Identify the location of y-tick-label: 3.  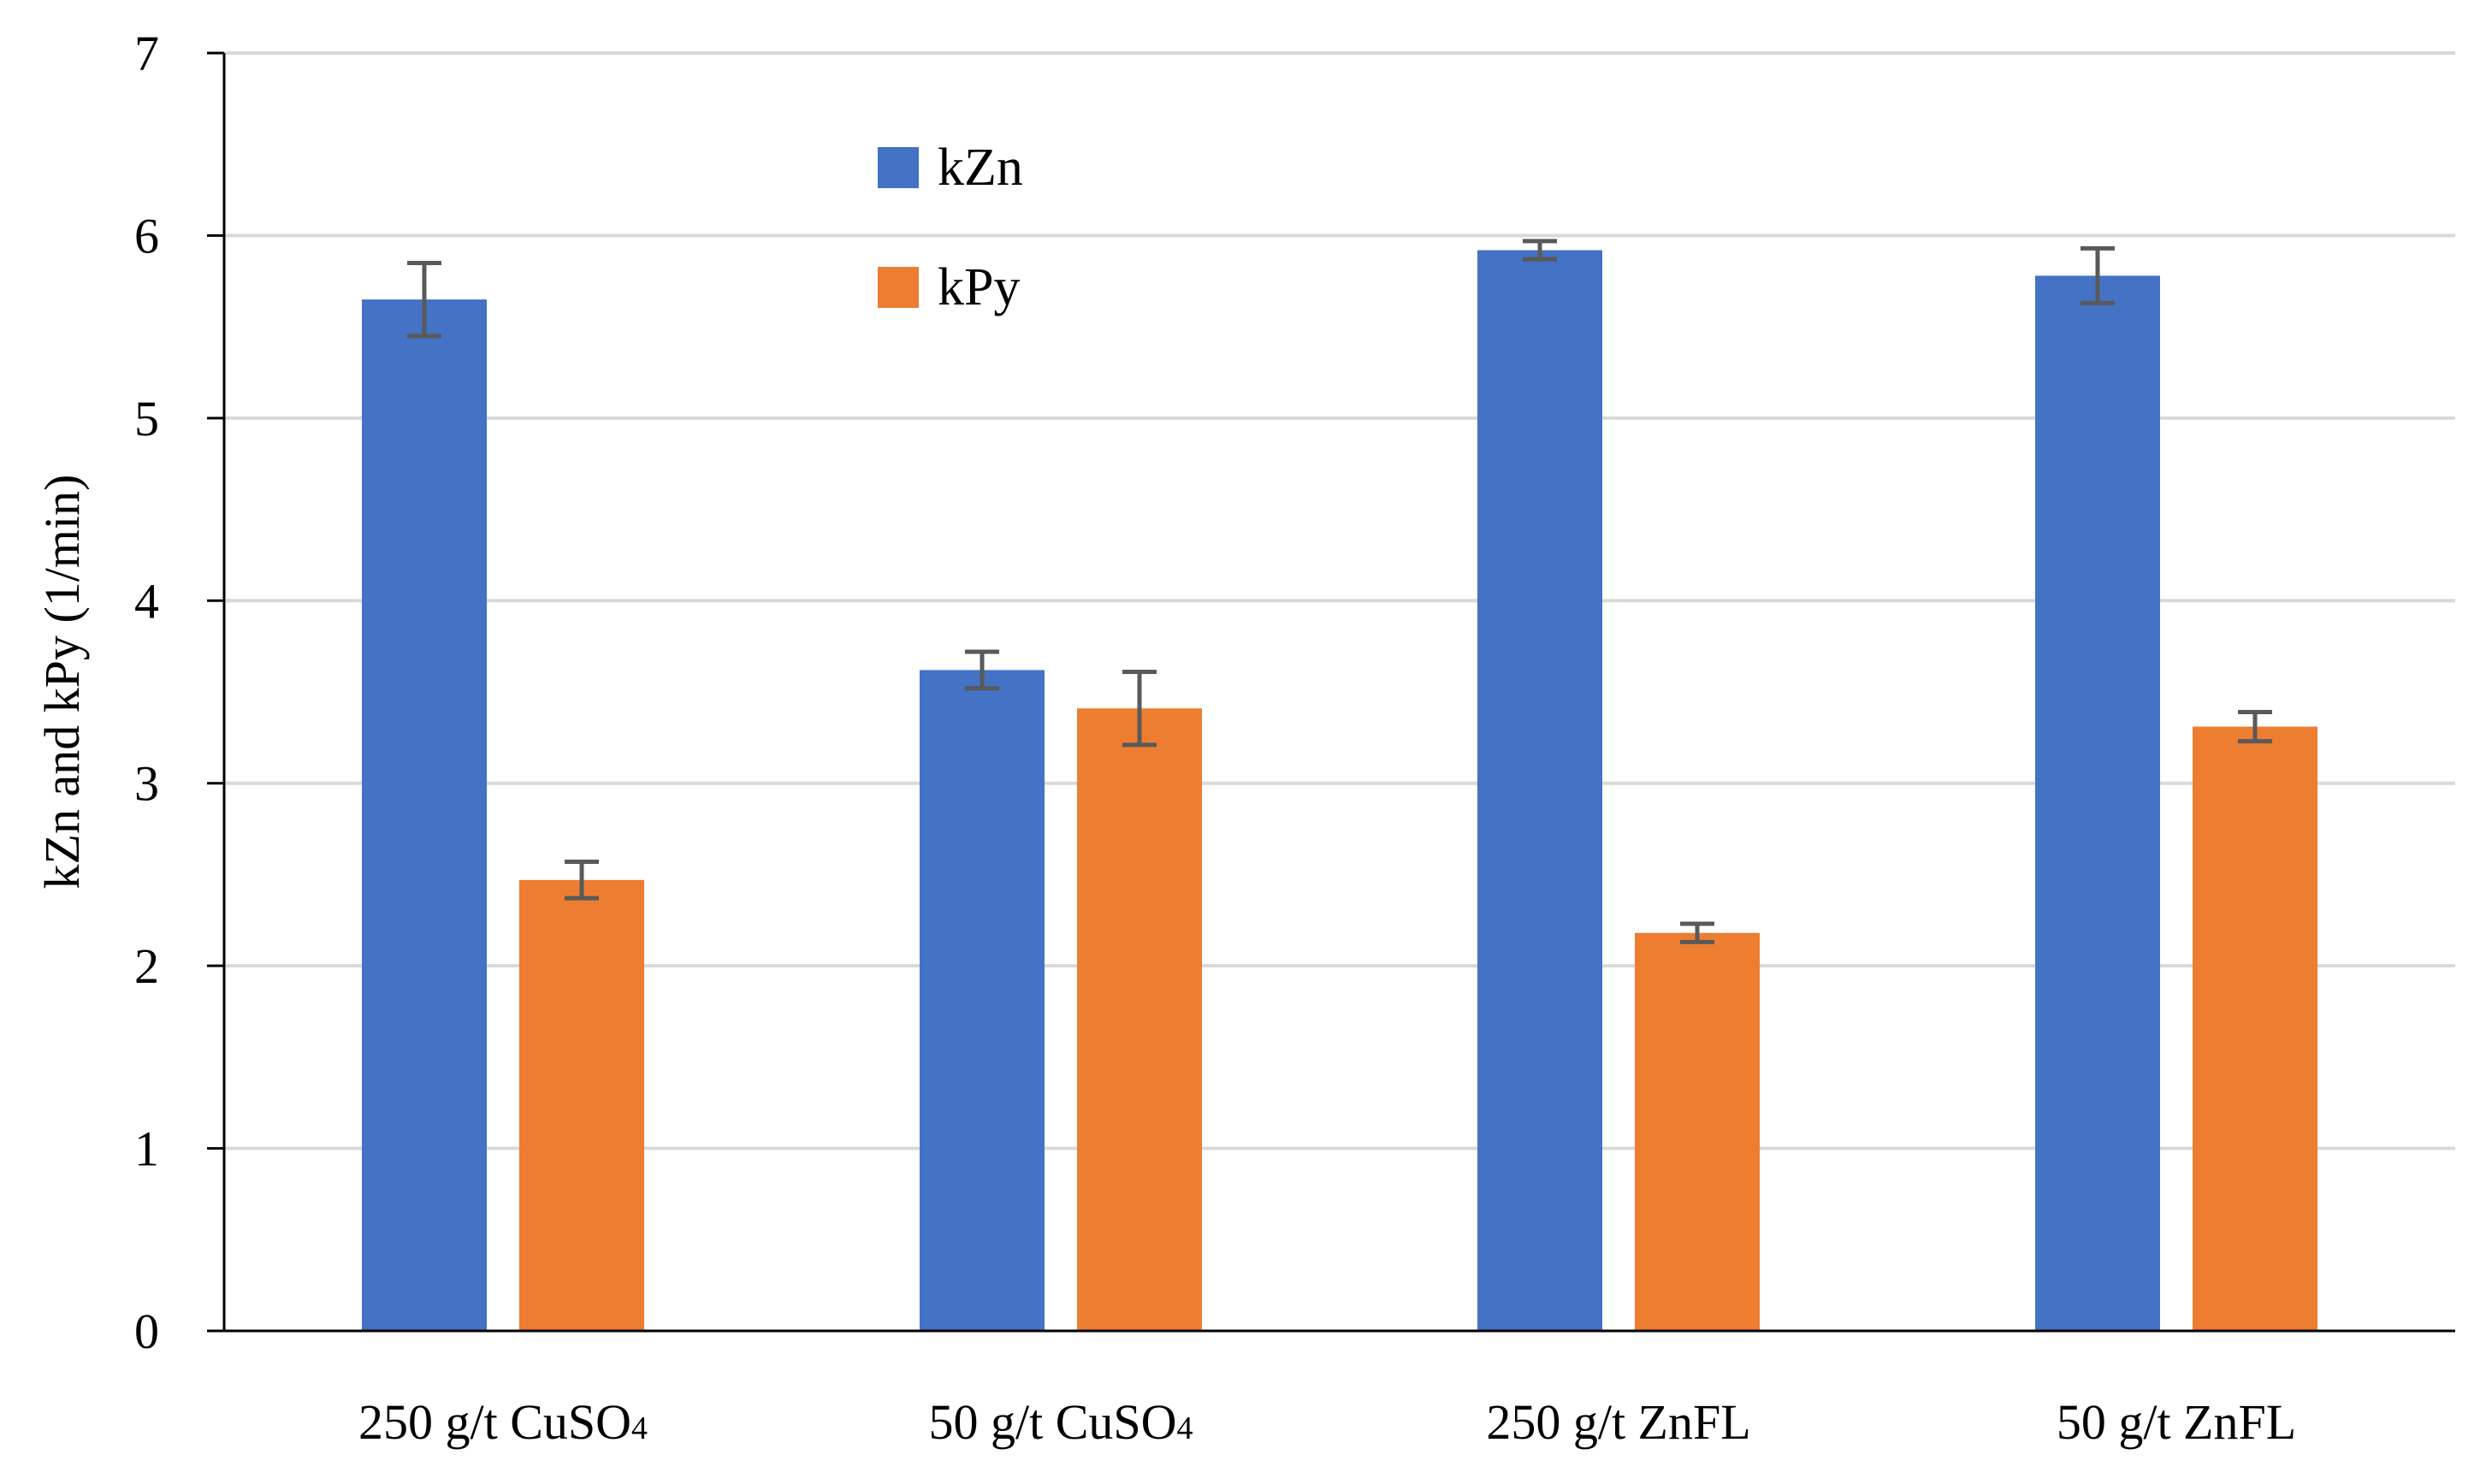
(146, 784).